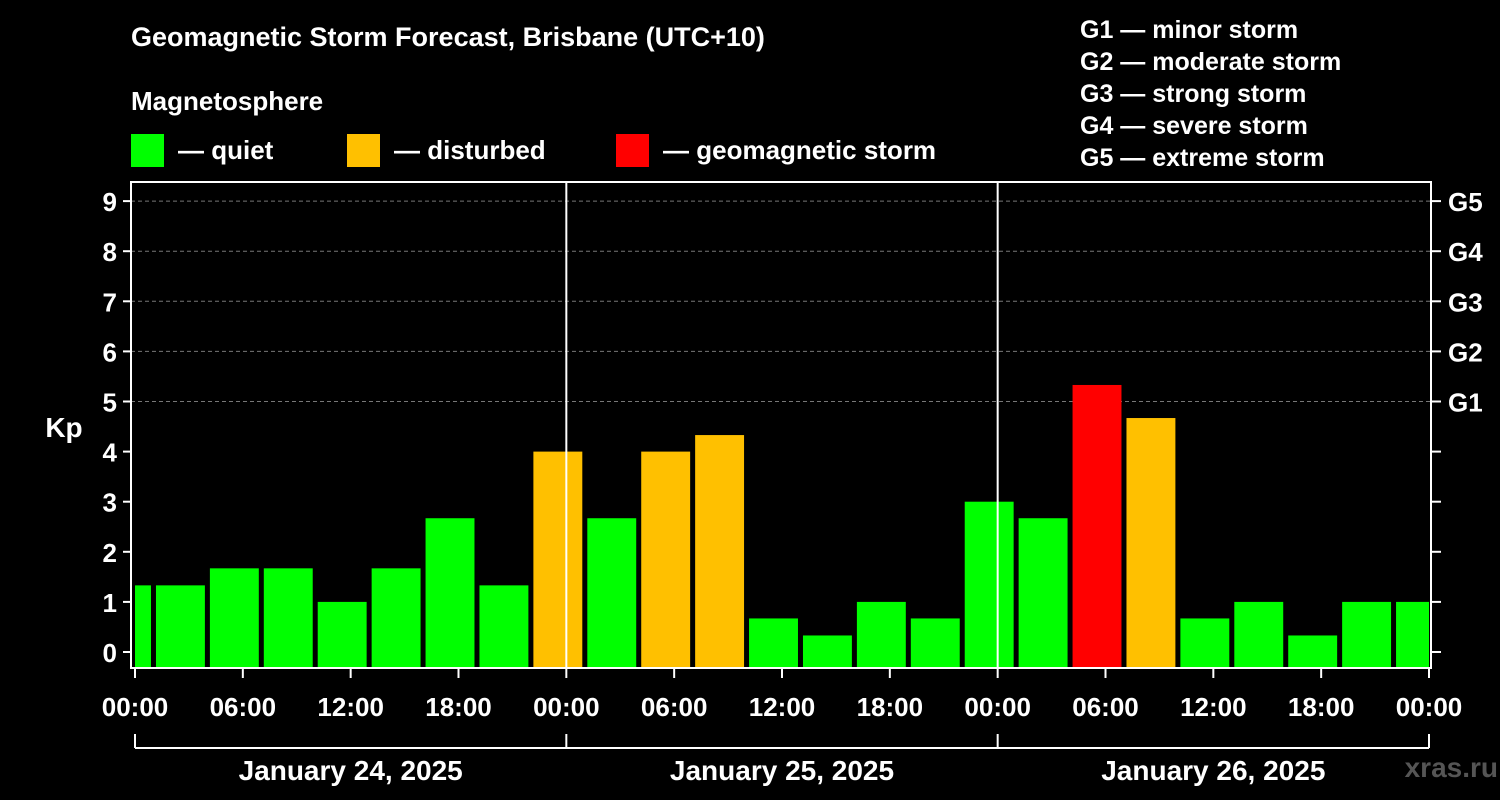 This screenshot has width=1500, height=800. Describe the element at coordinates (800, 150) in the screenshot. I see `legend-label-storm: — geomagnetic storm` at that location.